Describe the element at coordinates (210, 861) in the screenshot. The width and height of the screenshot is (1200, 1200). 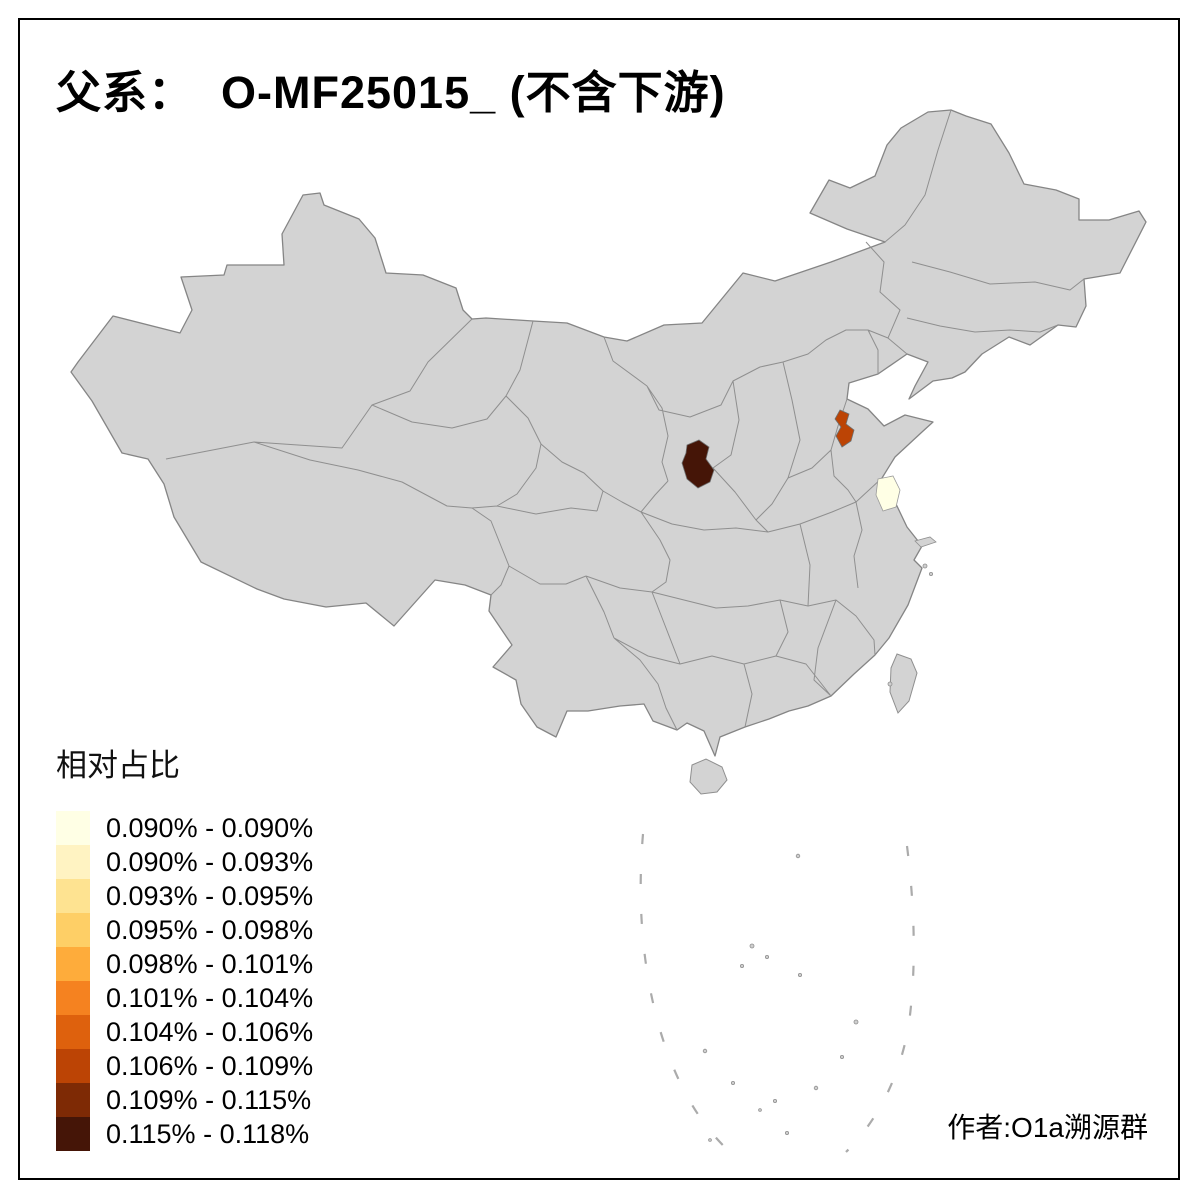
I see `legend-item-label: 0.090% - 0.093%` at that location.